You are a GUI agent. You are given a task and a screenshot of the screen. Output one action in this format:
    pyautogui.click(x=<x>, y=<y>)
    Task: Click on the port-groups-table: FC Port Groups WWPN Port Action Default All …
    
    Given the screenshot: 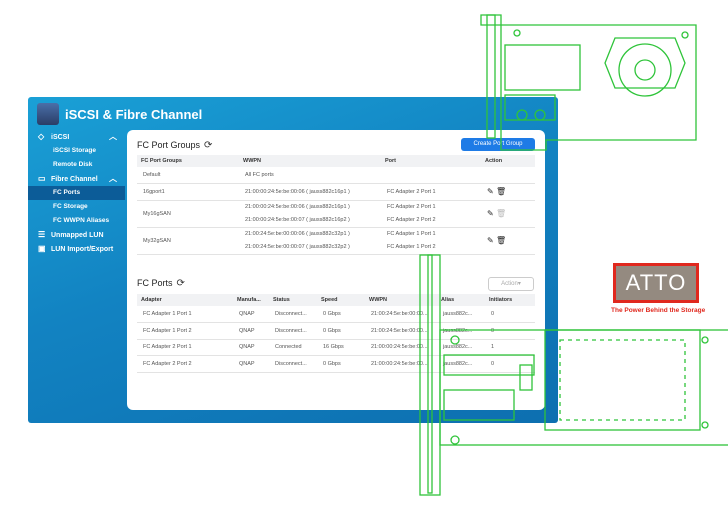 What is the action you would take?
    pyautogui.click(x=336, y=205)
    